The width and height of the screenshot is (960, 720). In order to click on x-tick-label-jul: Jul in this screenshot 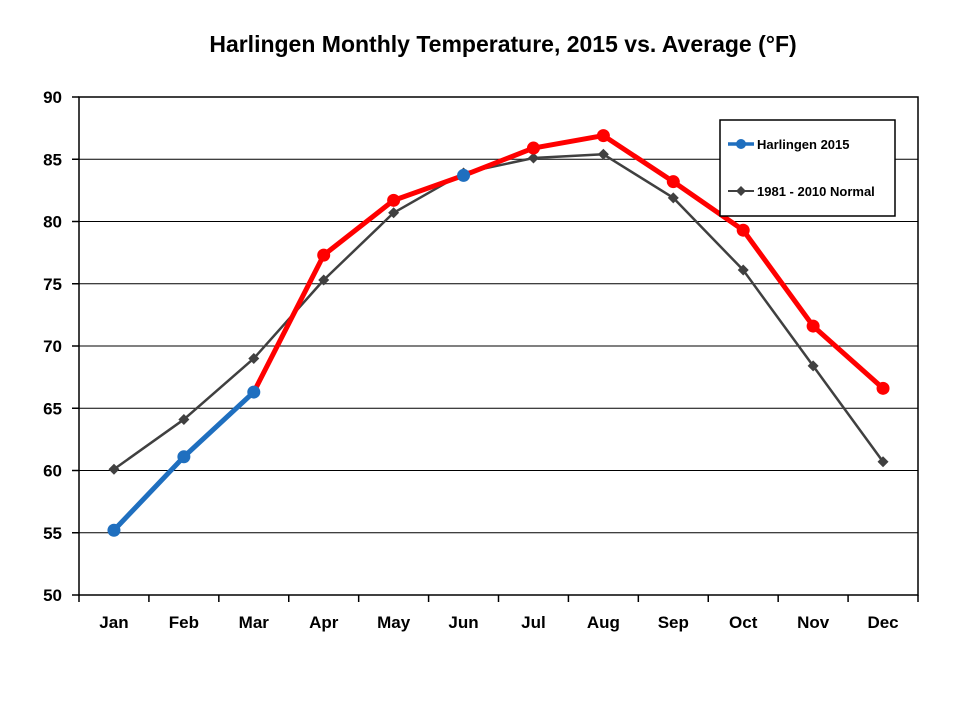, I will do `click(533, 622)`.